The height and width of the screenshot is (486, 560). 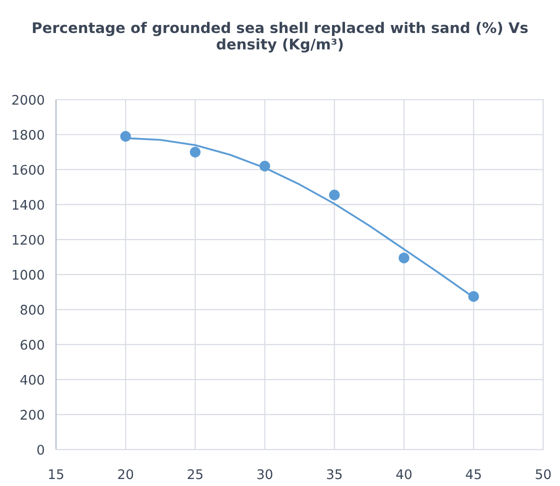 What do you see at coordinates (32, 379) in the screenshot?
I see `y-tick-label: 400` at bounding box center [32, 379].